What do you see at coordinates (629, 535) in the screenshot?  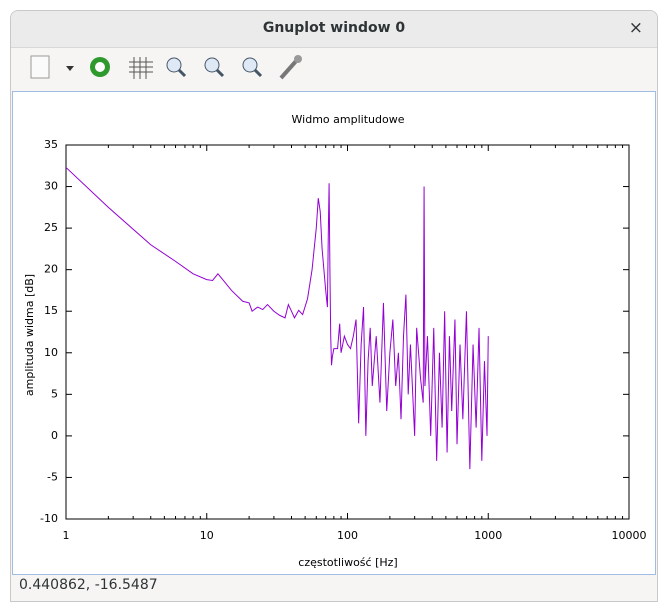 I see `x-tick-label: 10000` at bounding box center [629, 535].